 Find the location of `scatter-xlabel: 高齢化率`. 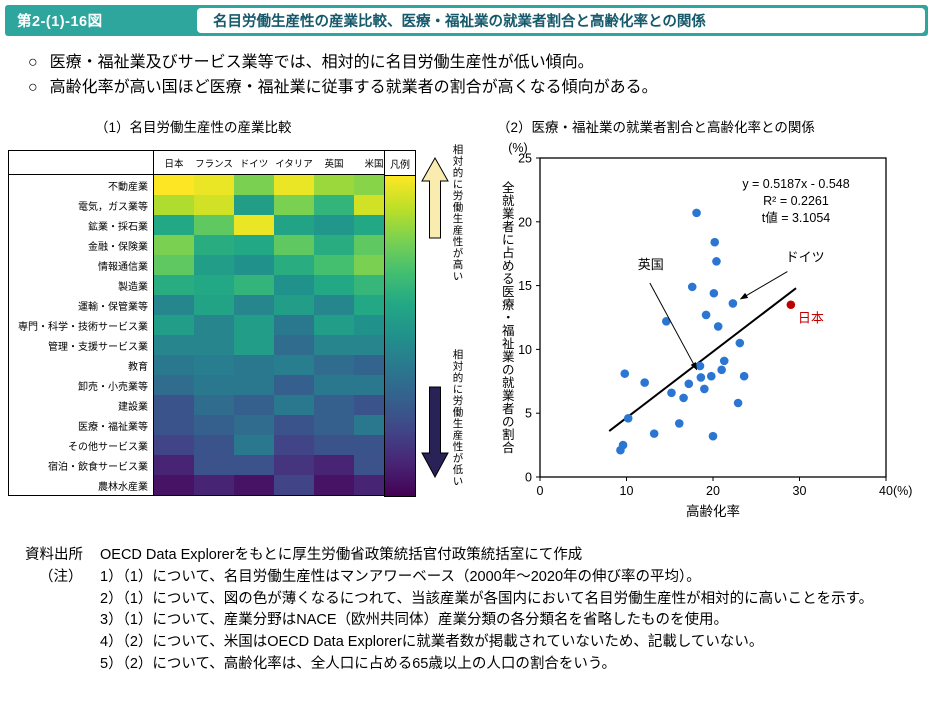

scatter-xlabel: 高齢化率 is located at coordinates (713, 511).